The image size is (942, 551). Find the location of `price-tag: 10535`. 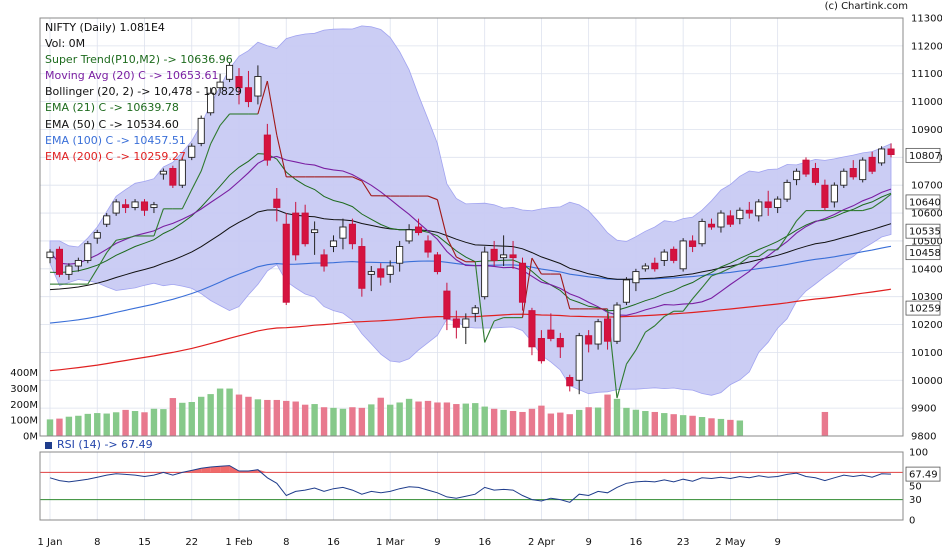

price-tag: 10535 is located at coordinates (923, 231).